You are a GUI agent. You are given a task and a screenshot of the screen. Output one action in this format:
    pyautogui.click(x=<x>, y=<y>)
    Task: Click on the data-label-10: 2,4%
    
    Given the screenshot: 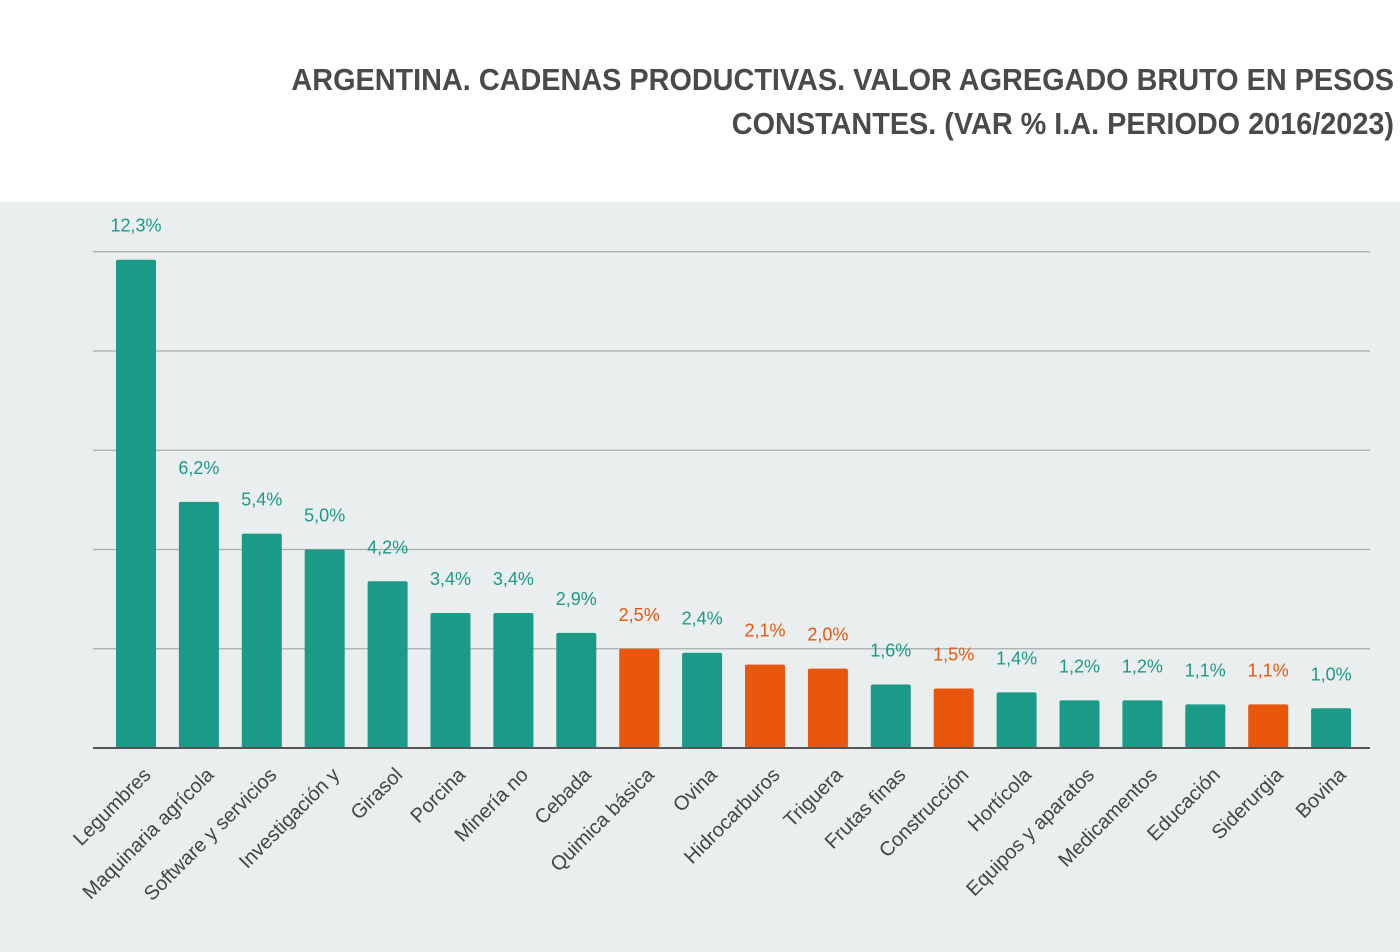 What is the action you would take?
    pyautogui.click(x=702, y=619)
    